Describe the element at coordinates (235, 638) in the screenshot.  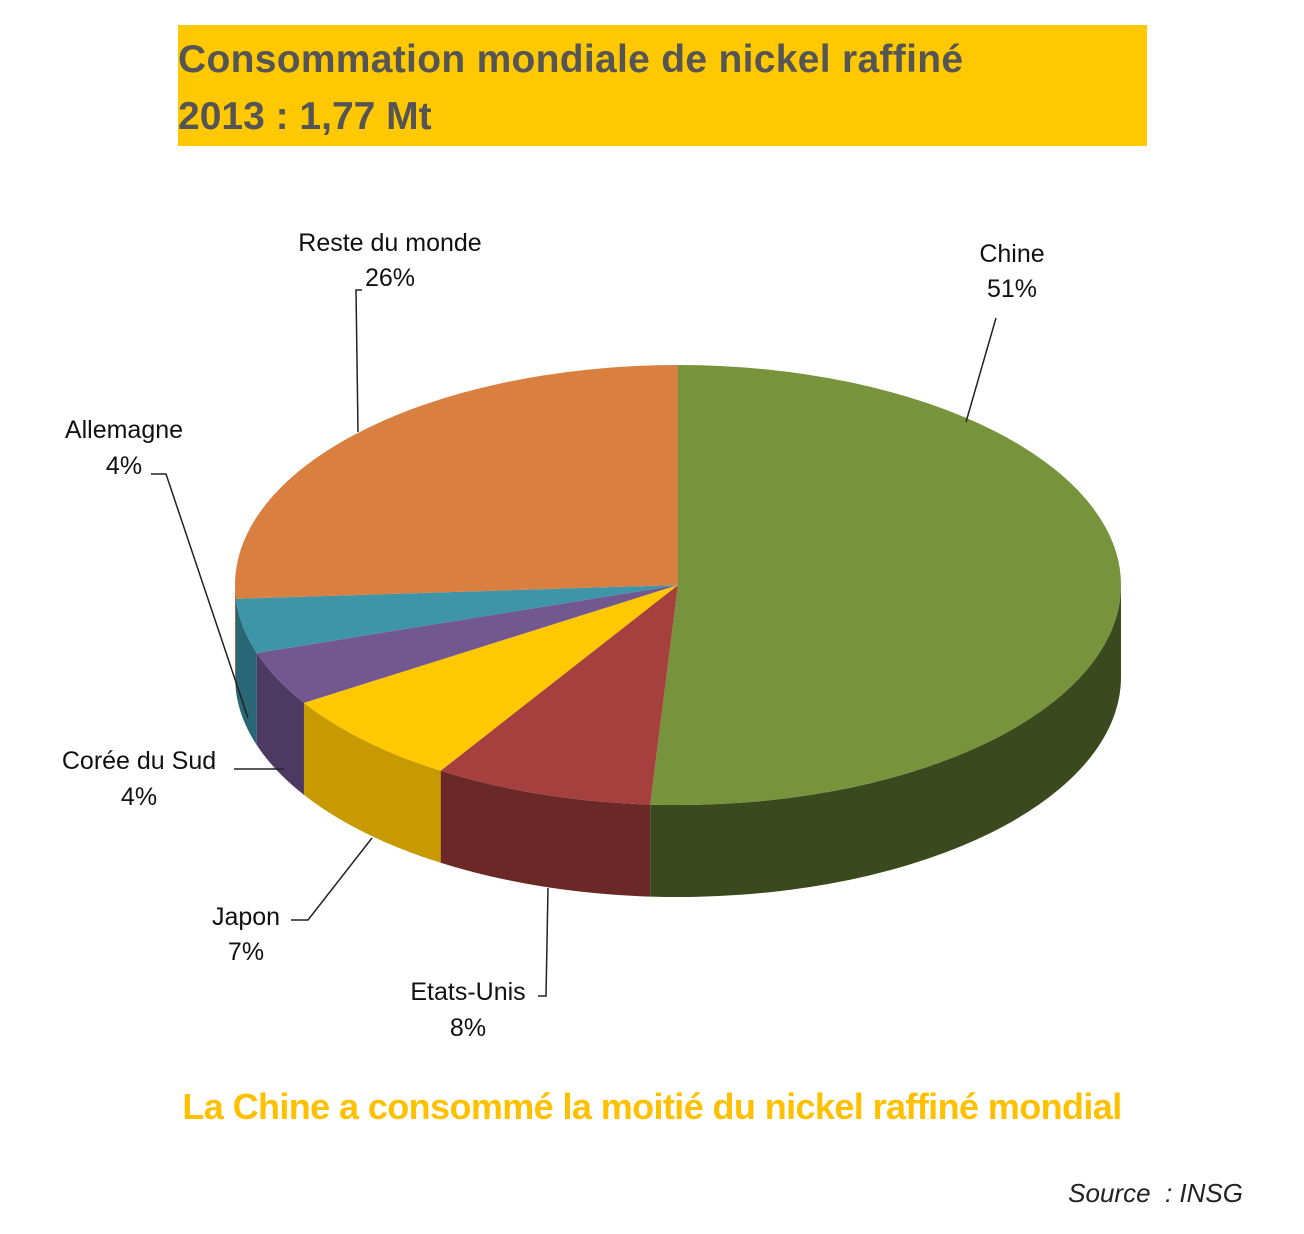
I see `pie-side-reste-du-monde` at that location.